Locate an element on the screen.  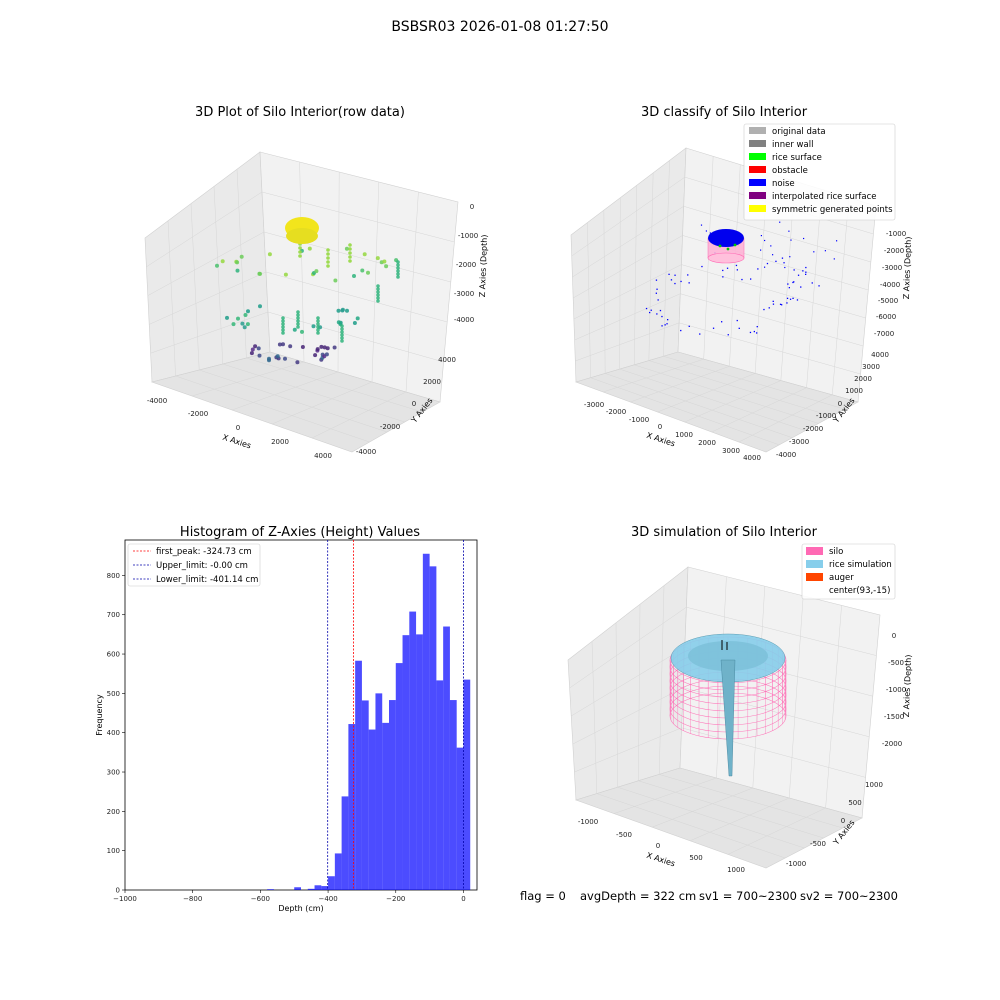
ytick: 3000 is located at coordinates (871, 367).